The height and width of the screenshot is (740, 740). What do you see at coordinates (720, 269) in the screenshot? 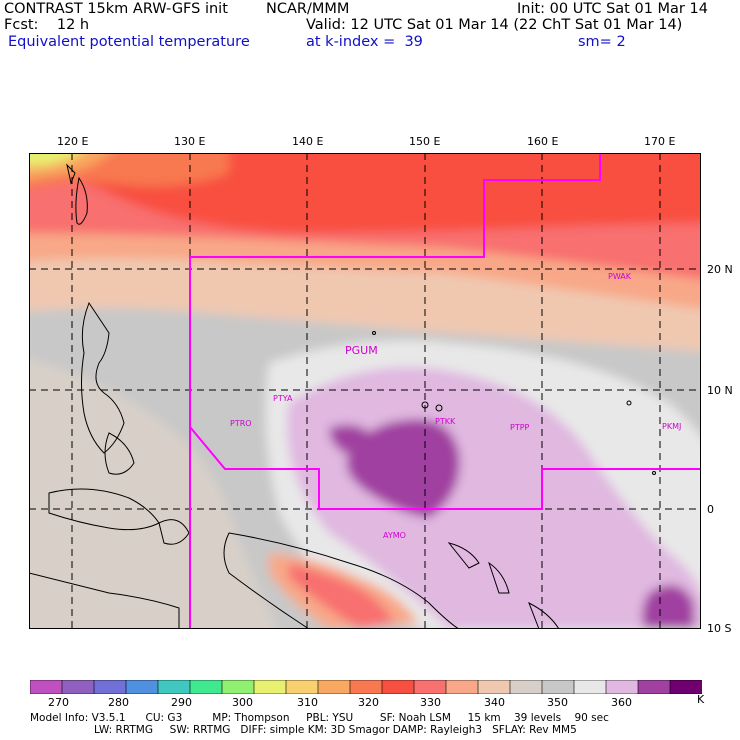
I see `lat-label-20n: 20 N` at bounding box center [720, 269].